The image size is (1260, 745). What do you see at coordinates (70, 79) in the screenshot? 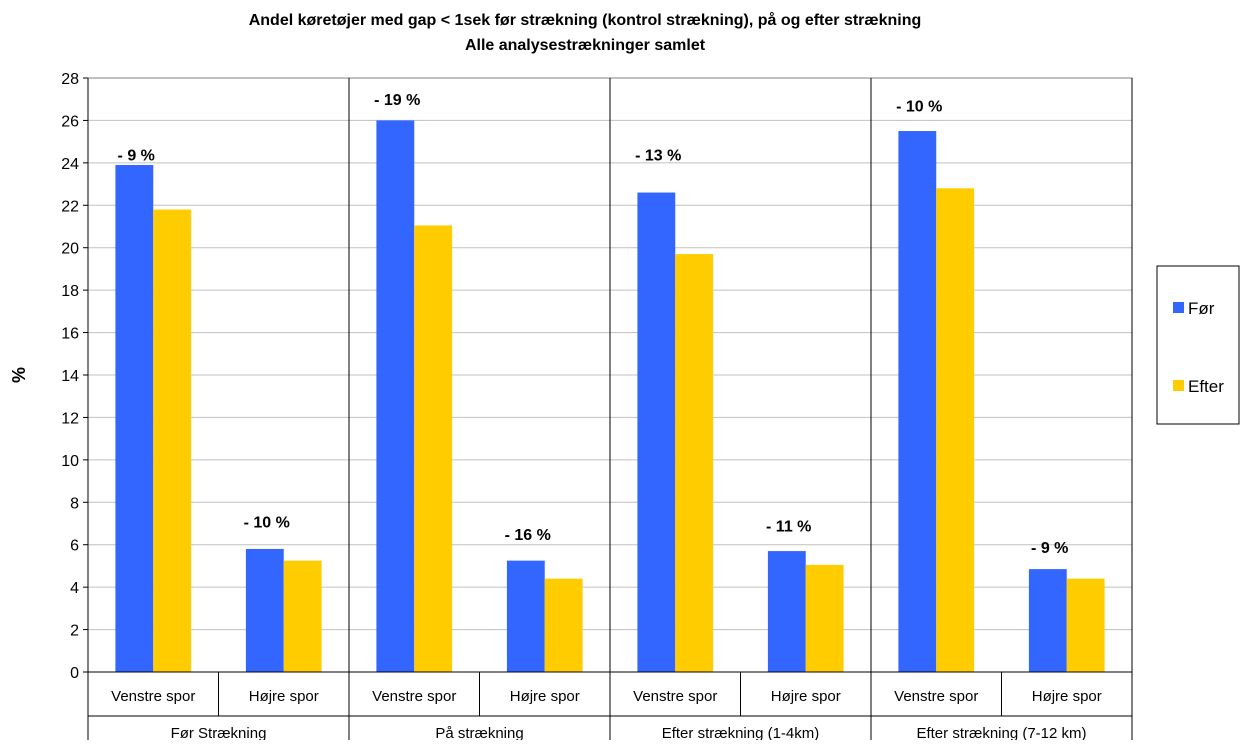
I see `y-tick-label: 28` at bounding box center [70, 79].